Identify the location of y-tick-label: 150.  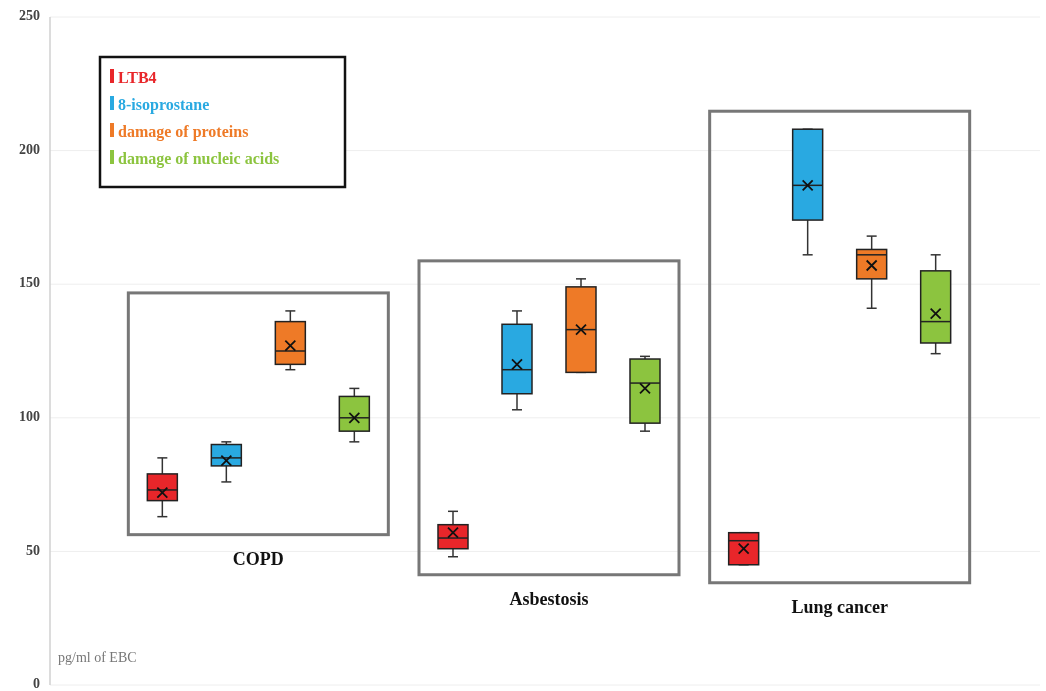
(29, 283).